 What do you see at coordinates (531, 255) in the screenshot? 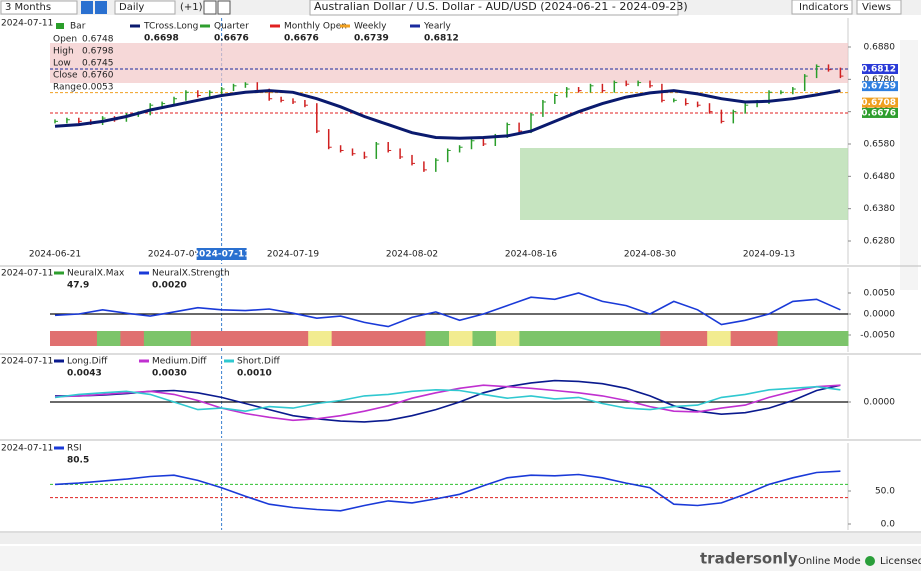
I see `x-tick-label: 2024-08-16` at bounding box center [531, 255].